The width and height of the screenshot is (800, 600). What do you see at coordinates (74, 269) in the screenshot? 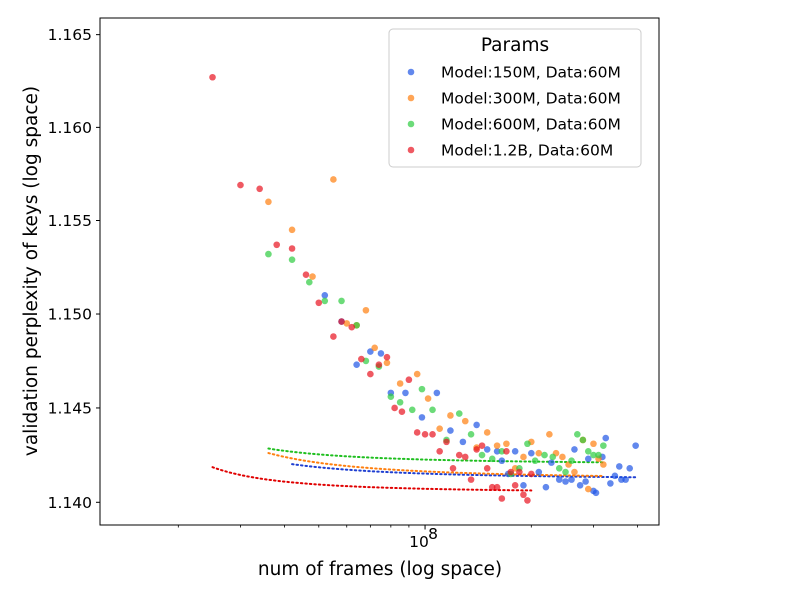
I see `y-axis: 1.140 1.145 1.150 1.155 1.160 1.165` at bounding box center [74, 269].